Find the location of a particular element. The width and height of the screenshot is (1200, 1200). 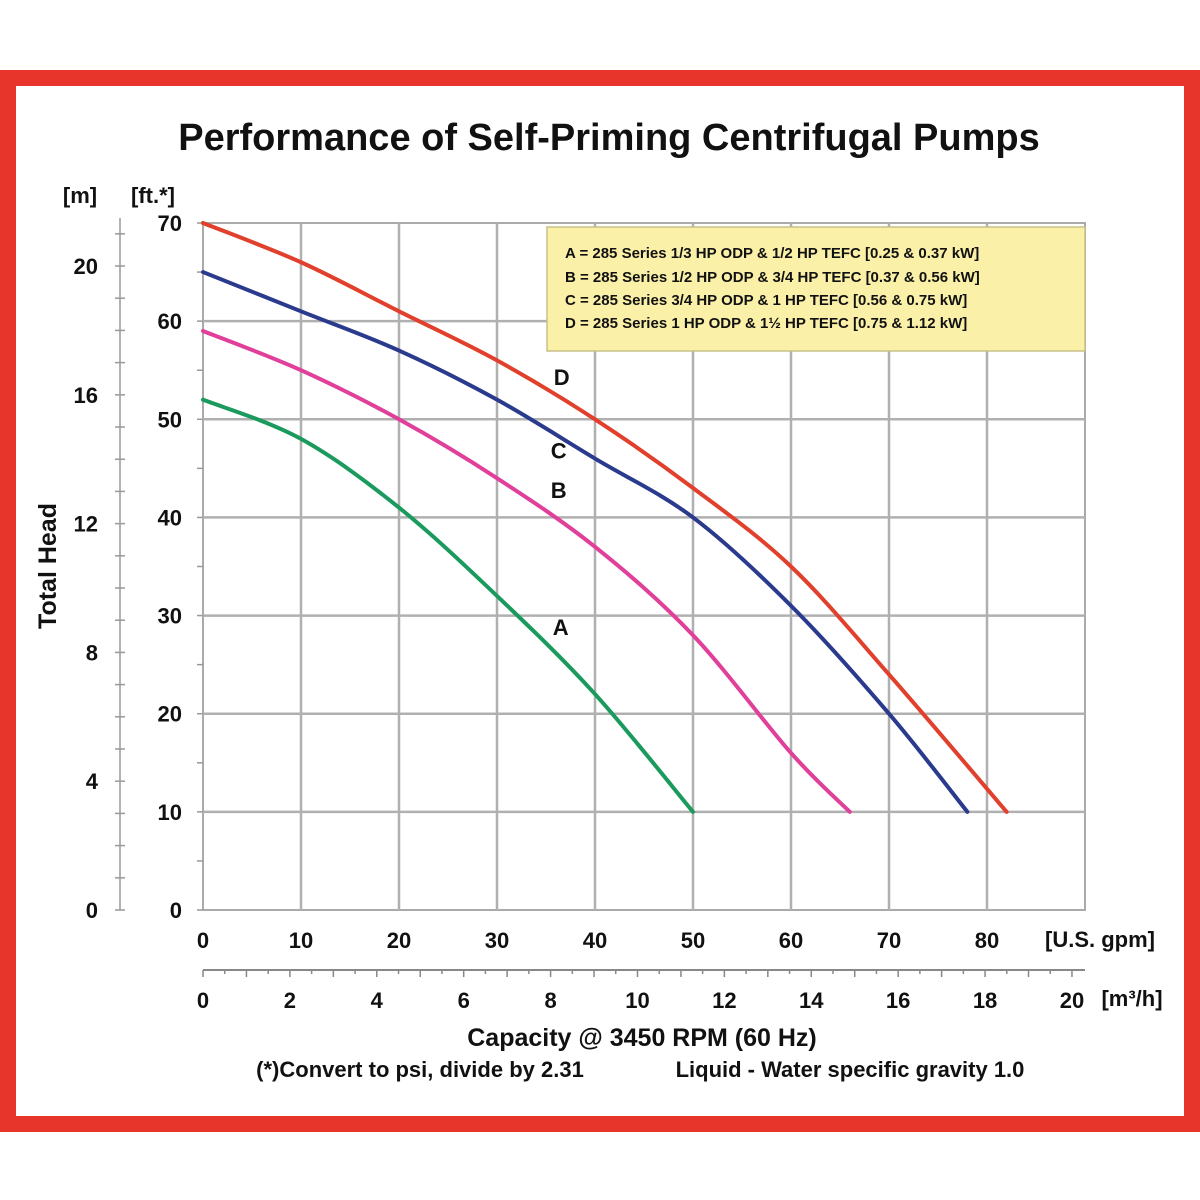

x-tick-label-gpm: 80 is located at coordinates (987, 940).